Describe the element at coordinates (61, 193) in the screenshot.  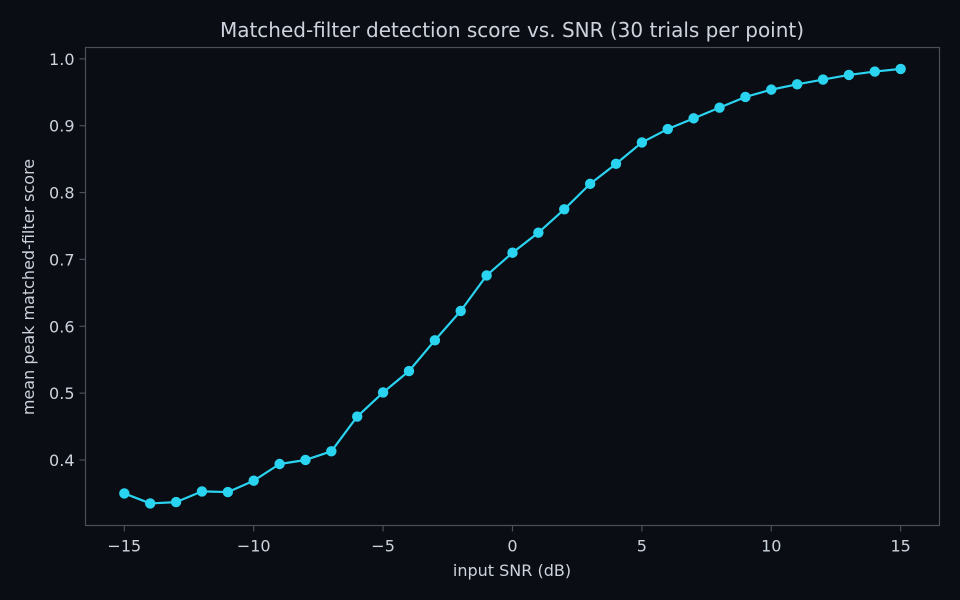
I see `y-tick-label: 0.8` at that location.